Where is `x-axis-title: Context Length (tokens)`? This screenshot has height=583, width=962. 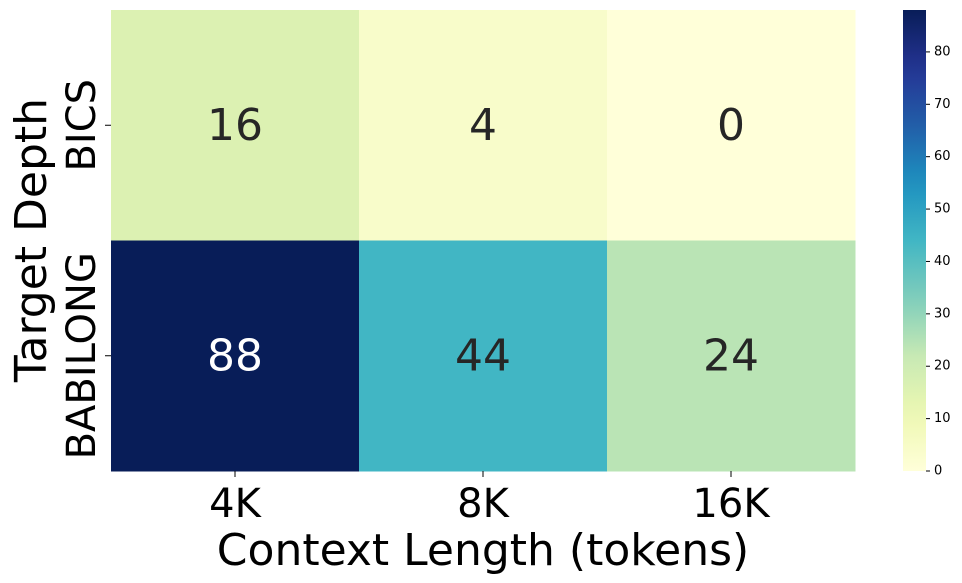 x-axis-title: Context Length (tokens) is located at coordinates (483, 550).